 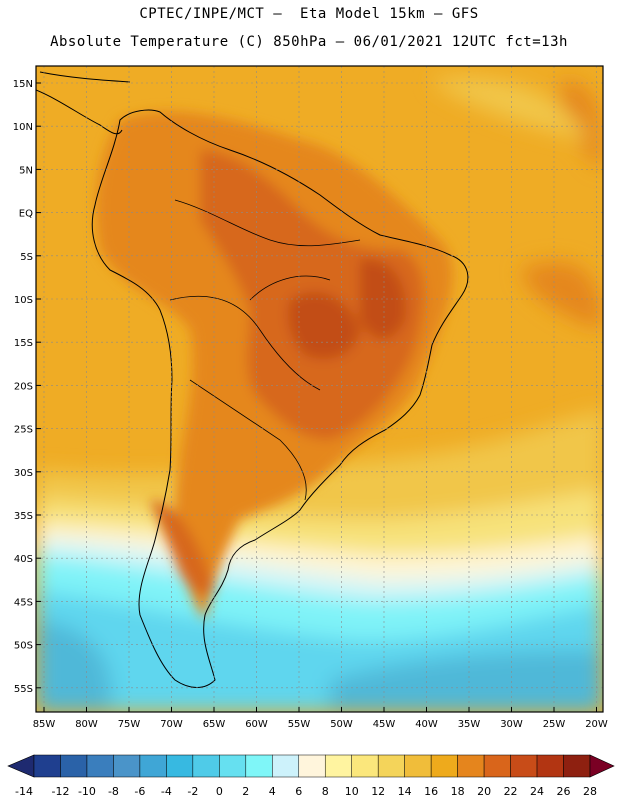 I want to click on colorbar-label: 14, so click(x=405, y=791).